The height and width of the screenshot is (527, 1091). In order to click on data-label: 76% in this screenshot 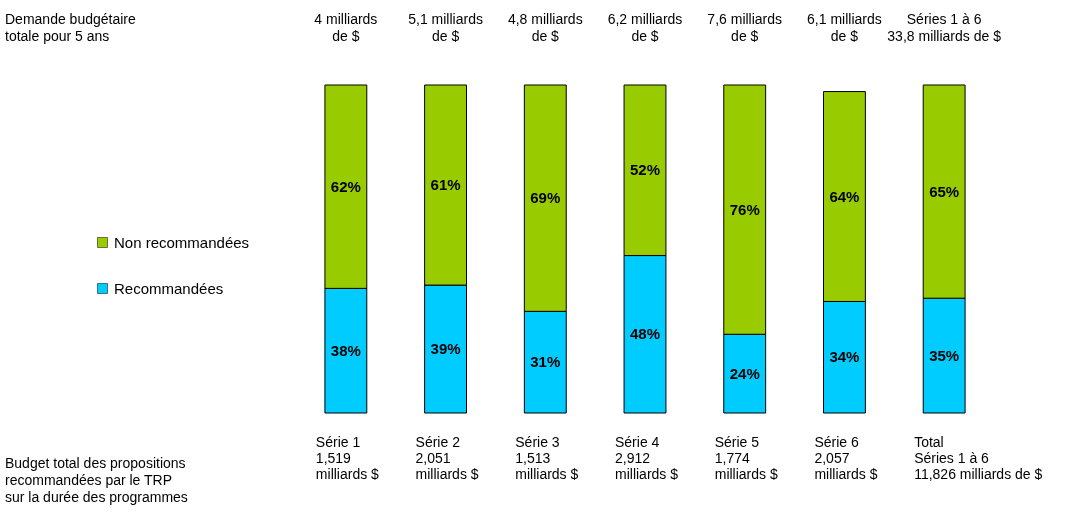, I will do `click(744, 209)`.